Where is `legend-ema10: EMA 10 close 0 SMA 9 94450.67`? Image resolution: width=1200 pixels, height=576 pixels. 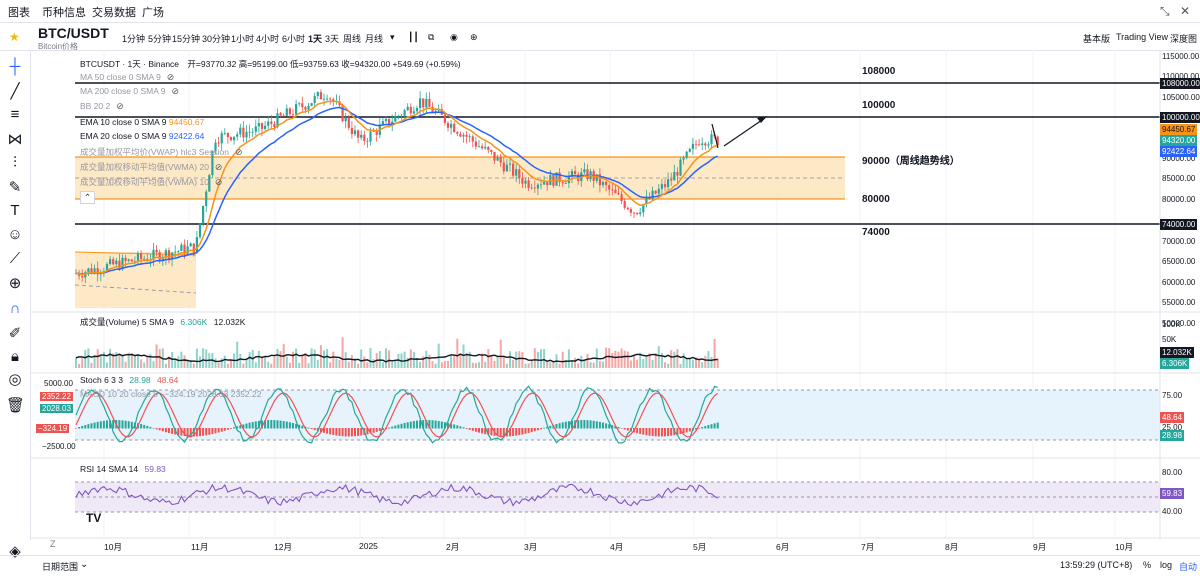 legend-ema10: EMA 10 close 0 SMA 9 94450.67 is located at coordinates (142, 122).